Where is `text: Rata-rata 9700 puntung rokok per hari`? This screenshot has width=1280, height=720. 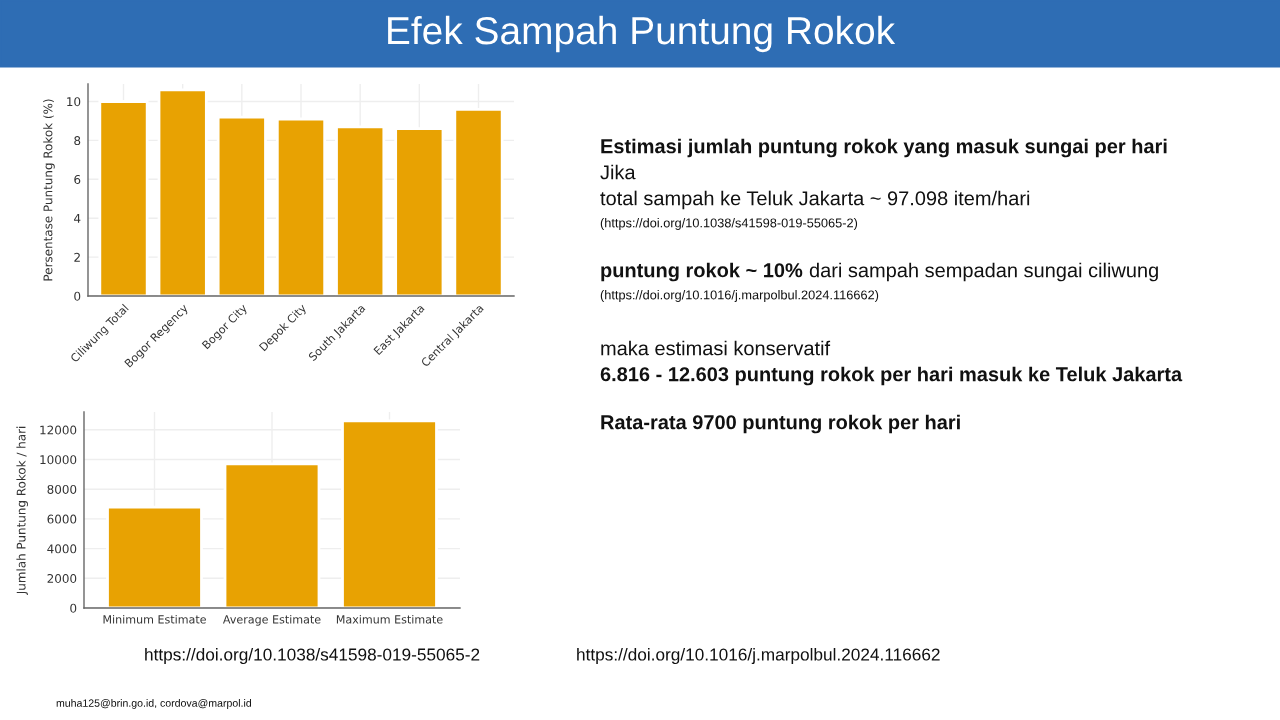
text: Rata-rata 9700 puntung rokok per hari is located at coordinates (780, 424).